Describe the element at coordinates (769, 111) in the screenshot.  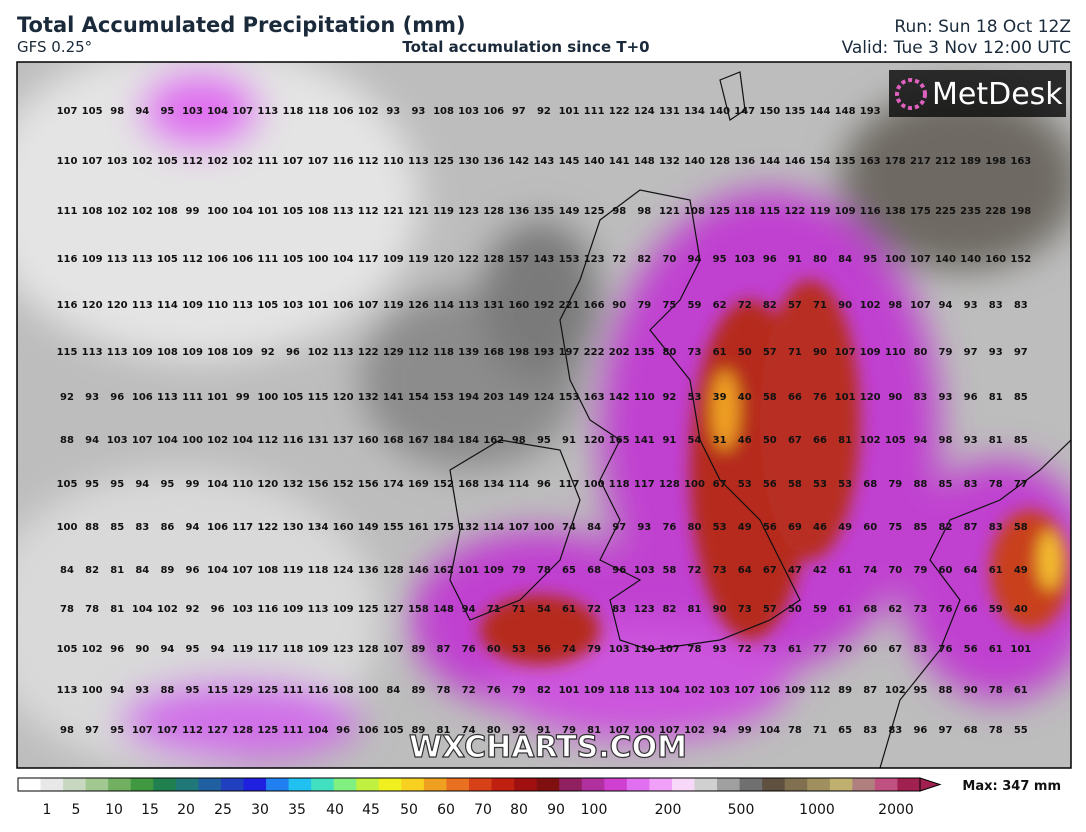
I see `grid-value: 150` at that location.